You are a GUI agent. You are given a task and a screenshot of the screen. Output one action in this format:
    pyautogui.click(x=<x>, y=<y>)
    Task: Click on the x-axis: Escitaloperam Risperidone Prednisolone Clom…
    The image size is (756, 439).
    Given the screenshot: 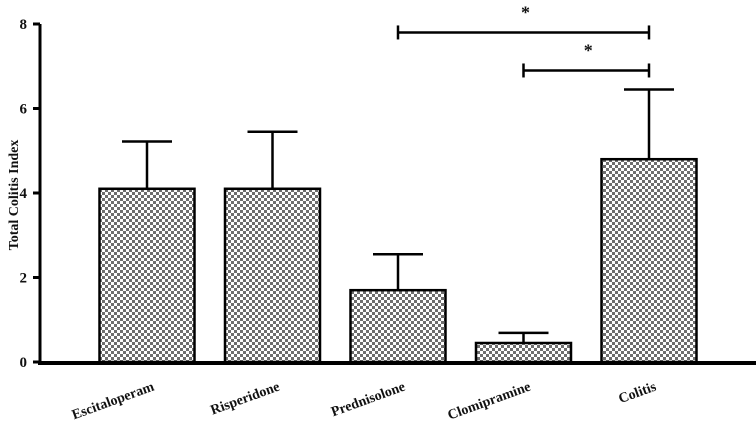 What is the action you would take?
    pyautogui.click(x=397, y=392)
    